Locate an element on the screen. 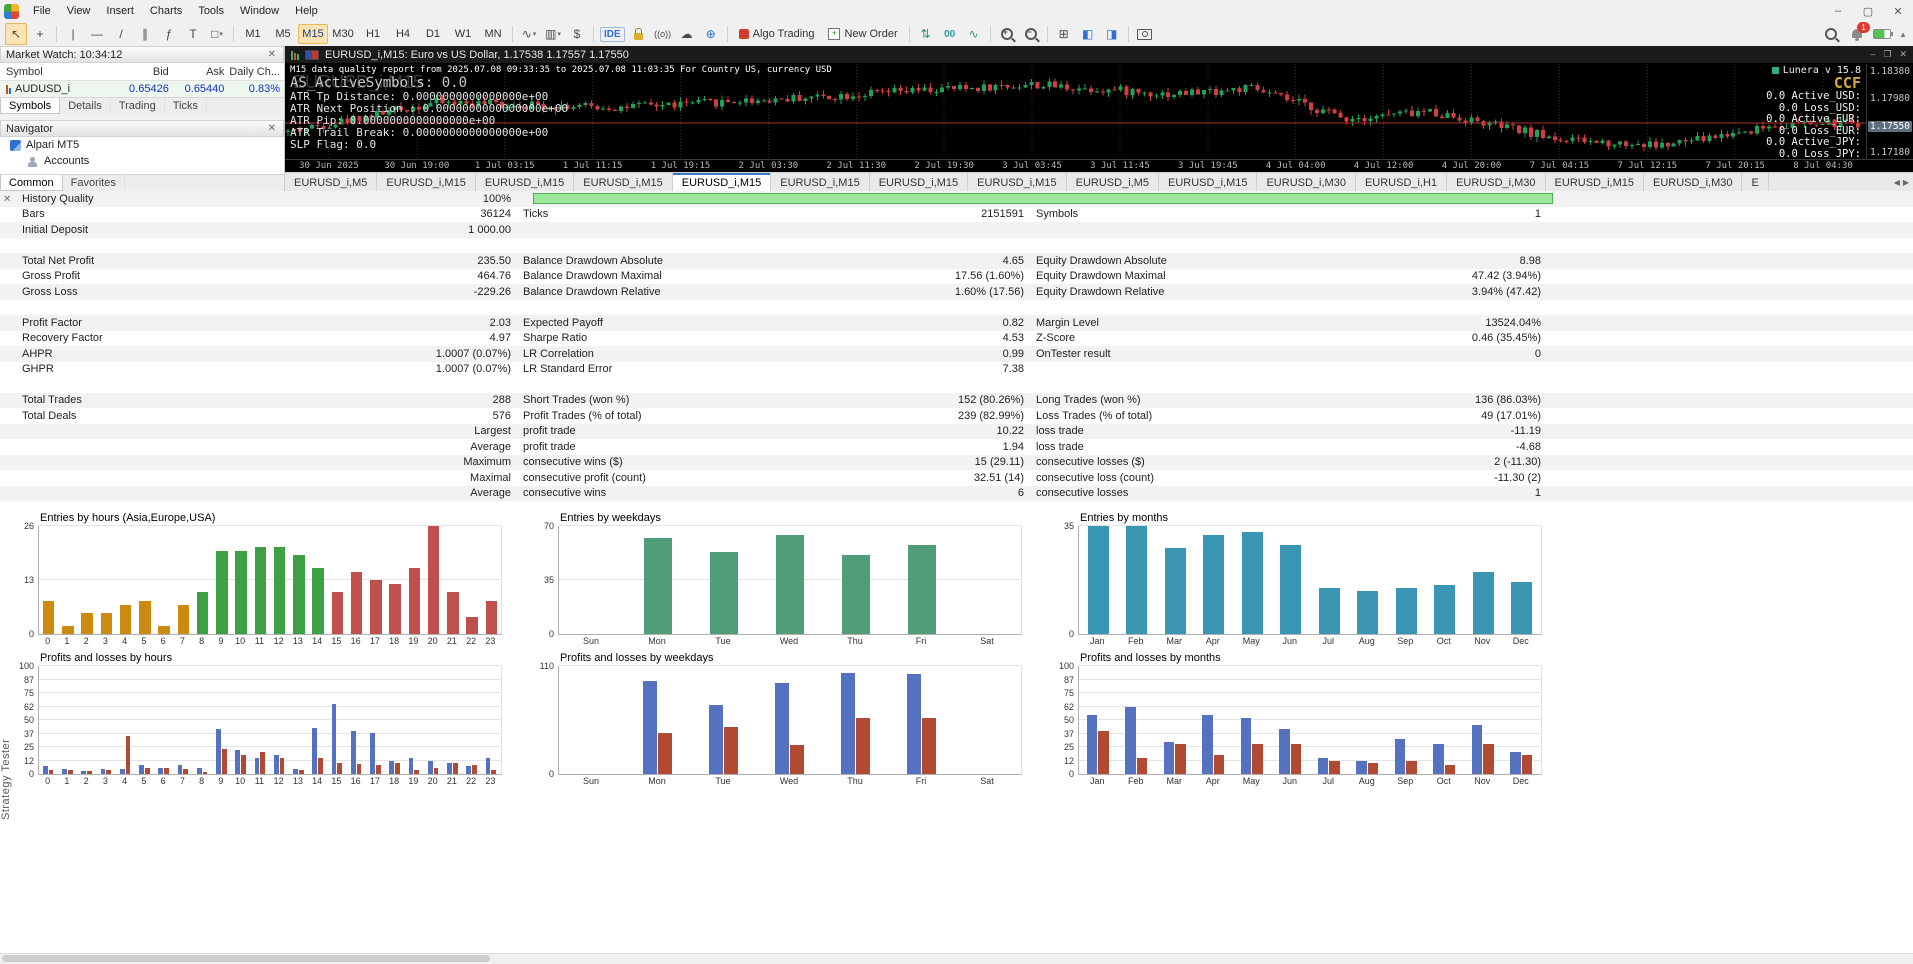  globe-icon: ⊕ is located at coordinates (710, 34).